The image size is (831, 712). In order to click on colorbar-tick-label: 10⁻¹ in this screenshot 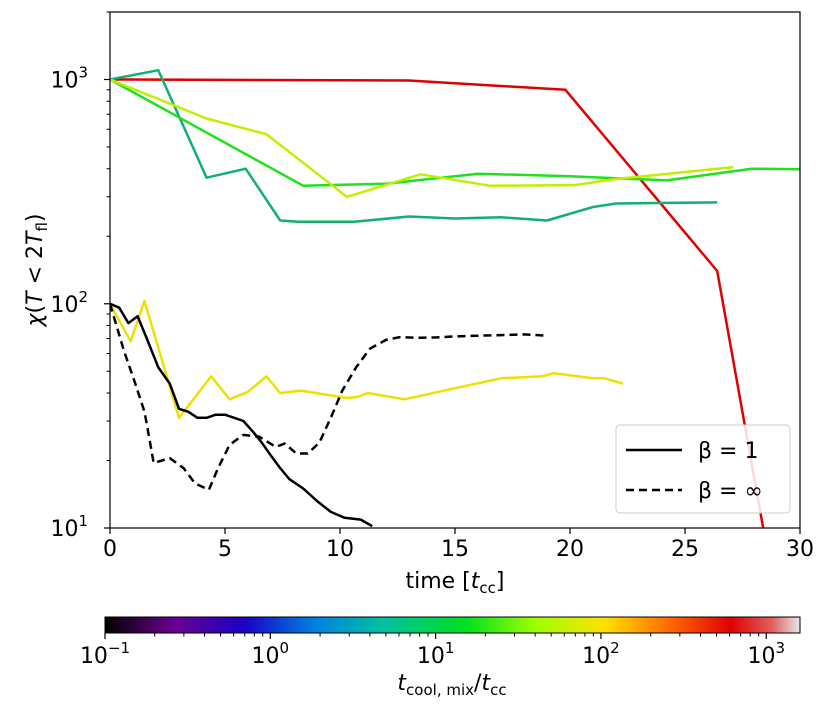, I will do `click(105, 654)`.